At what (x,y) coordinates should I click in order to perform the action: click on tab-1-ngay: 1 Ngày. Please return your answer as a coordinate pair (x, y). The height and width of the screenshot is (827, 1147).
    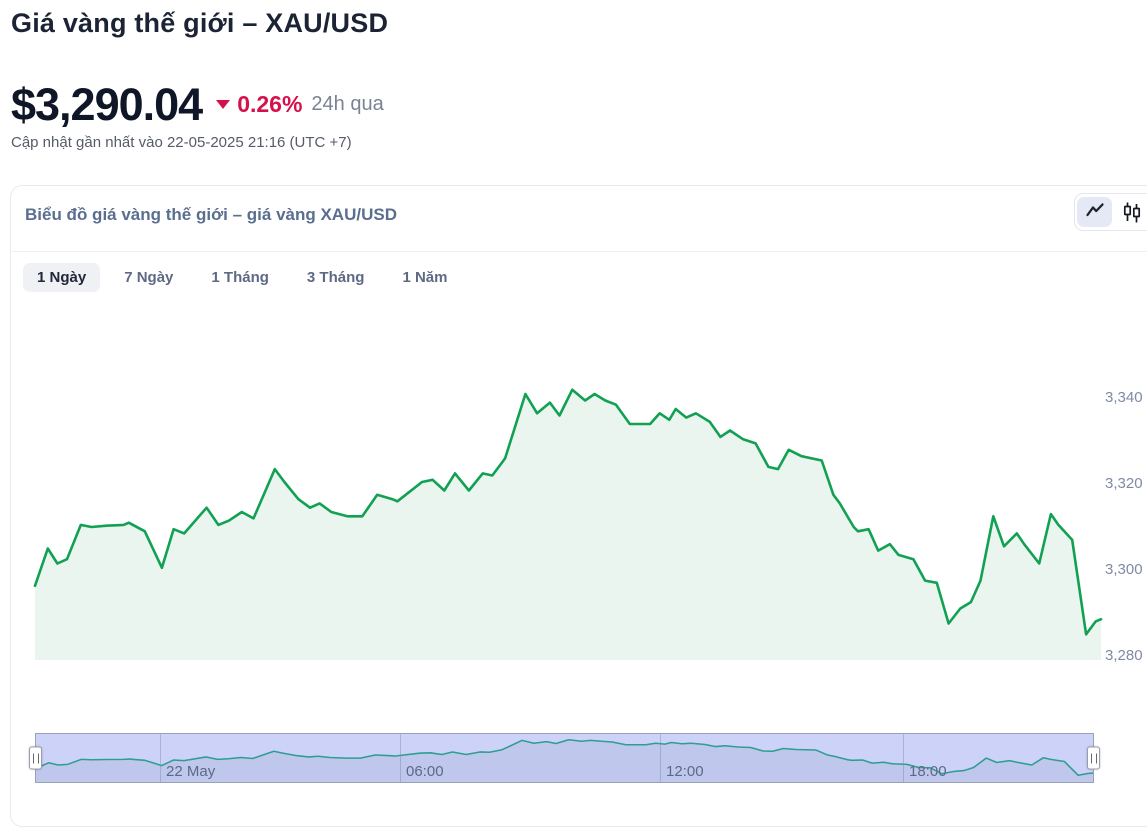
    Looking at the image, I should click on (62, 277).